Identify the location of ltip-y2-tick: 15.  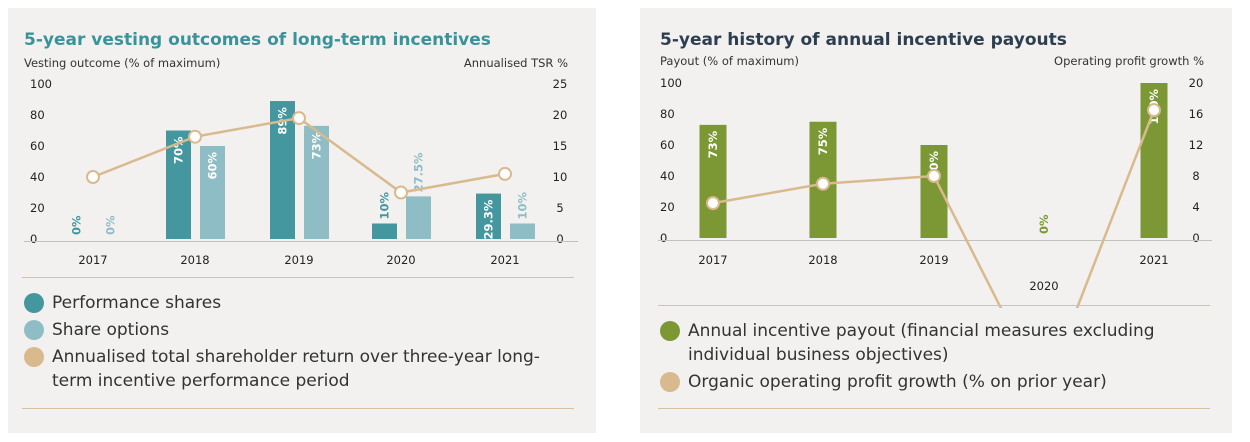
(560, 146).